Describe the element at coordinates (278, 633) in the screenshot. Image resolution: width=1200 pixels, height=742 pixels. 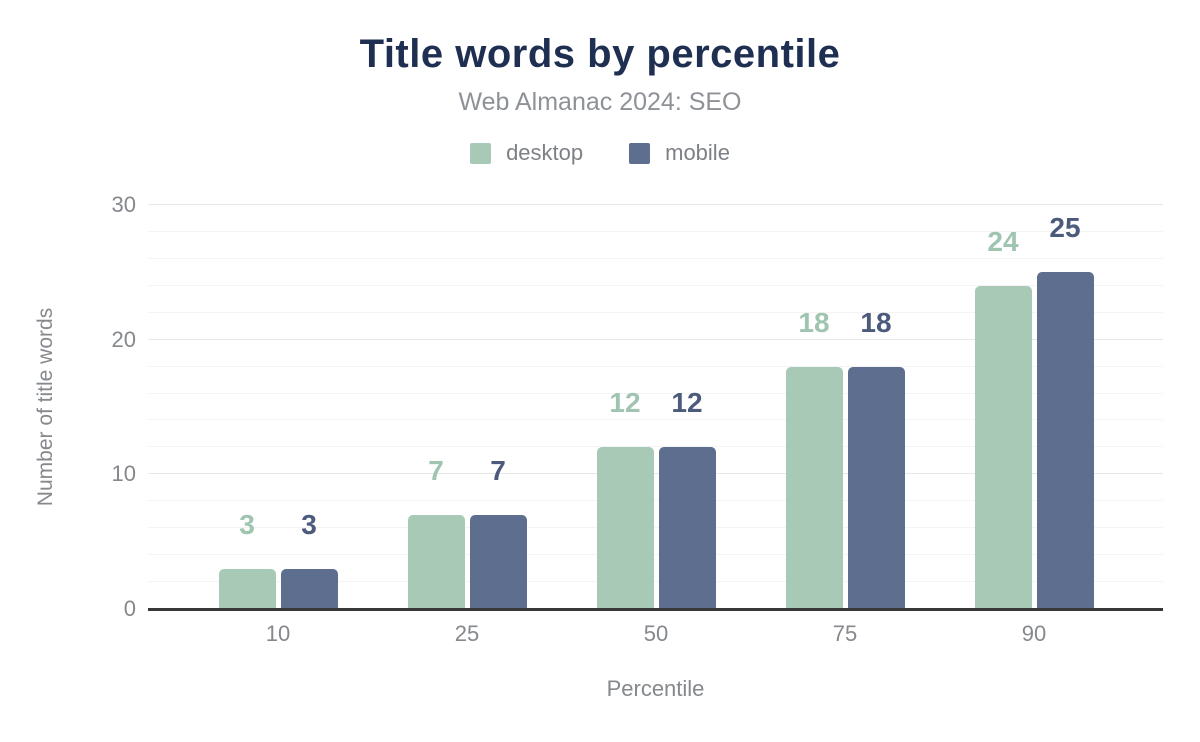
I see `x-tick-label-10: 10` at that location.